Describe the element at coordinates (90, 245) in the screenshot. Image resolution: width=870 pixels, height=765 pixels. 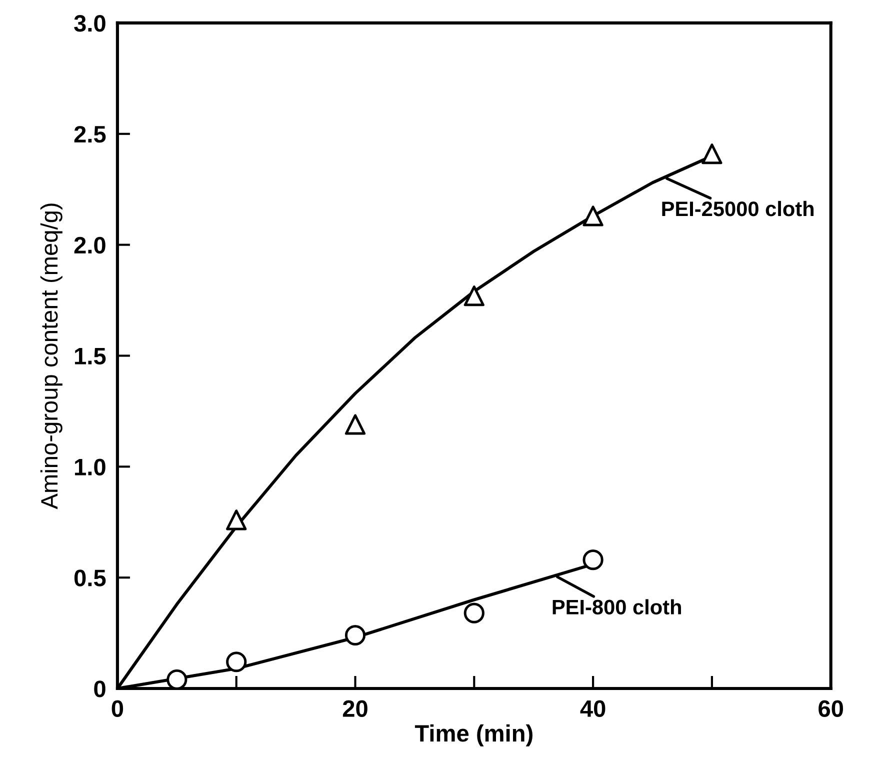
I see `y-tick-label: 2.0` at that location.